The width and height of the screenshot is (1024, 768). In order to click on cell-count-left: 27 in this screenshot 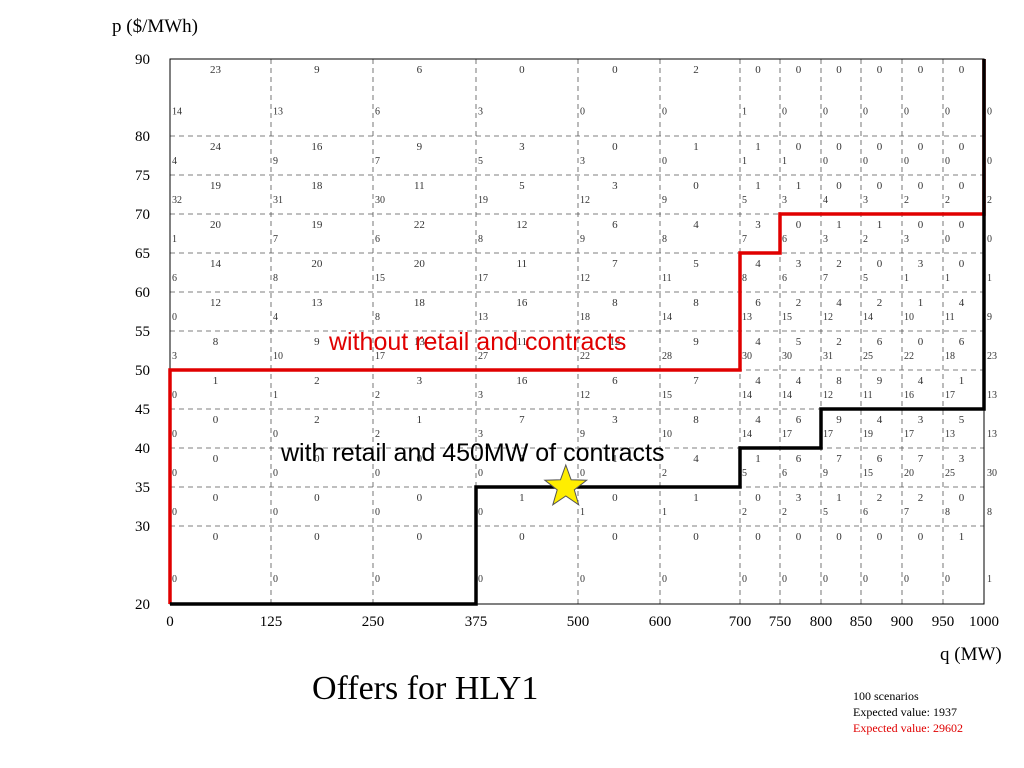, I will do `click(483, 356)`.